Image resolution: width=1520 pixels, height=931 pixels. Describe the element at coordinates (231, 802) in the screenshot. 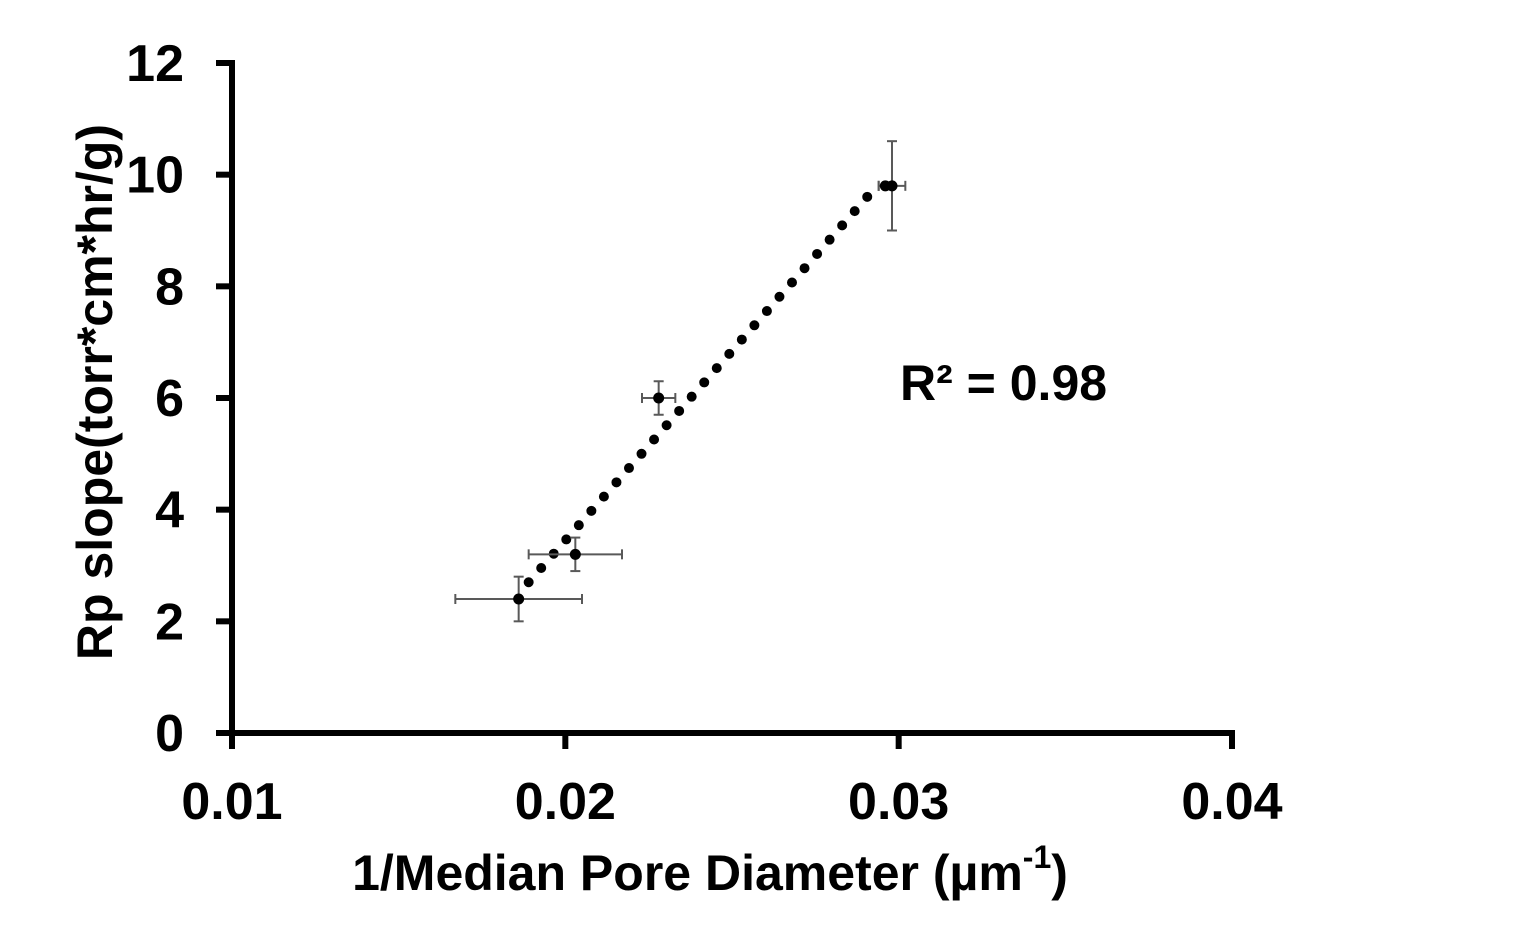

I see `x-tick-label: 0.01` at that location.